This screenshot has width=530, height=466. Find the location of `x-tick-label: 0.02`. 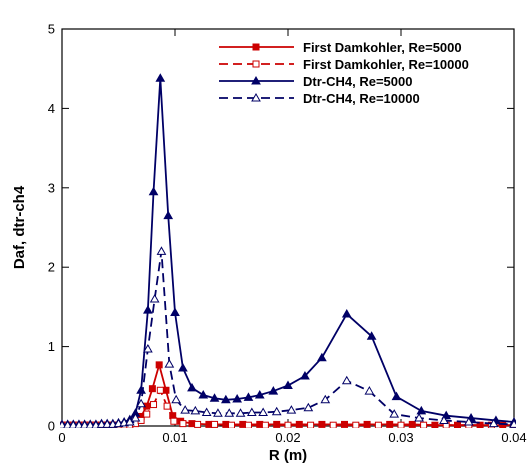

x-tick-label: 0.02 is located at coordinates (287, 437).